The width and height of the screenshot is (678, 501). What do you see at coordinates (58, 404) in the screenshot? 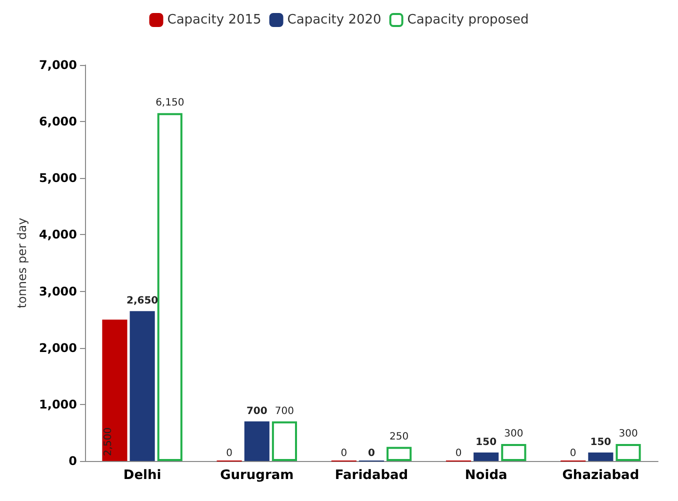
I see `y-tick-label: 1,000` at bounding box center [58, 404].